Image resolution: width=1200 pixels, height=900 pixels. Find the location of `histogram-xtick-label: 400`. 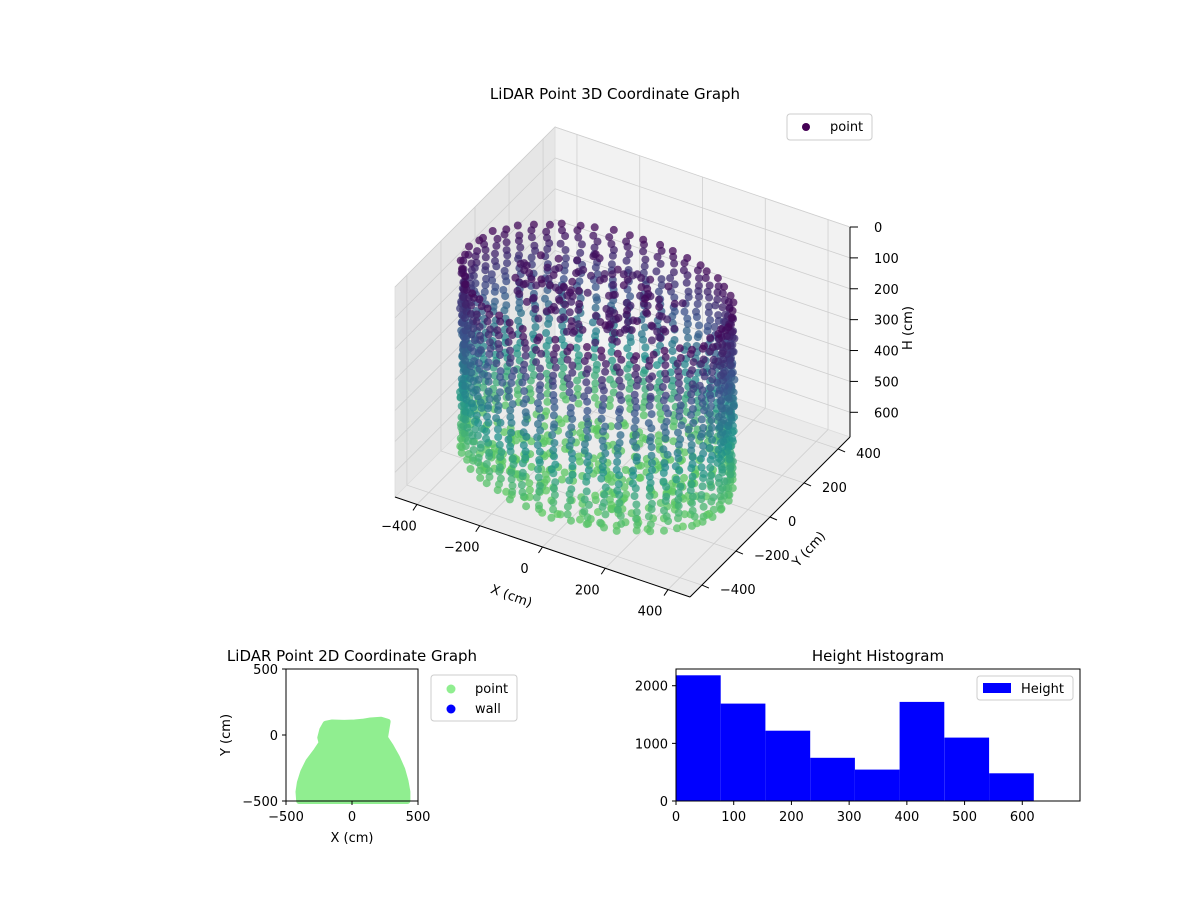

histogram-xtick-label: 400 is located at coordinates (906, 817).